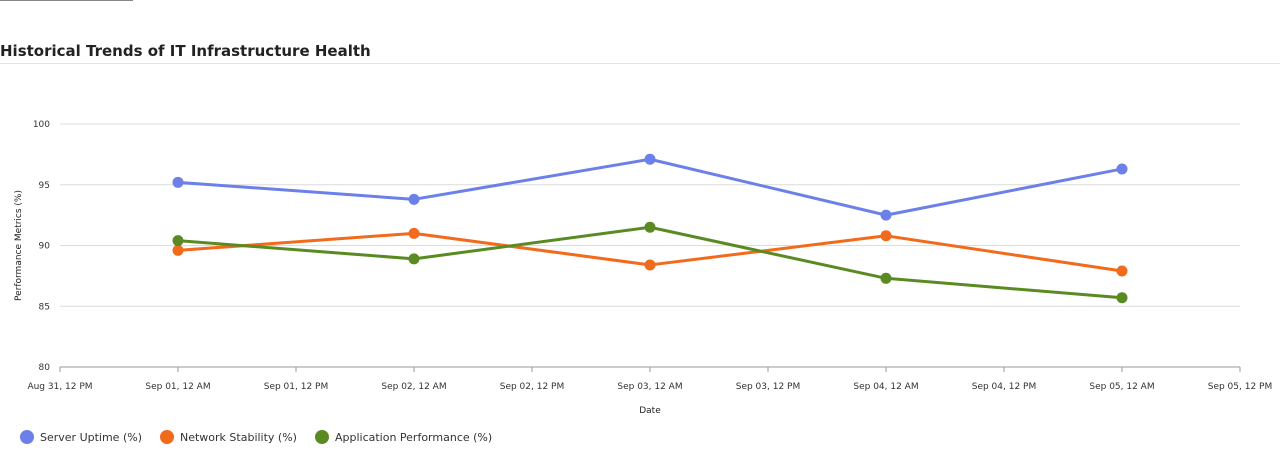  What do you see at coordinates (296, 387) in the screenshot?
I see `x-tick-label: Sep 01, 12 PM` at bounding box center [296, 387].